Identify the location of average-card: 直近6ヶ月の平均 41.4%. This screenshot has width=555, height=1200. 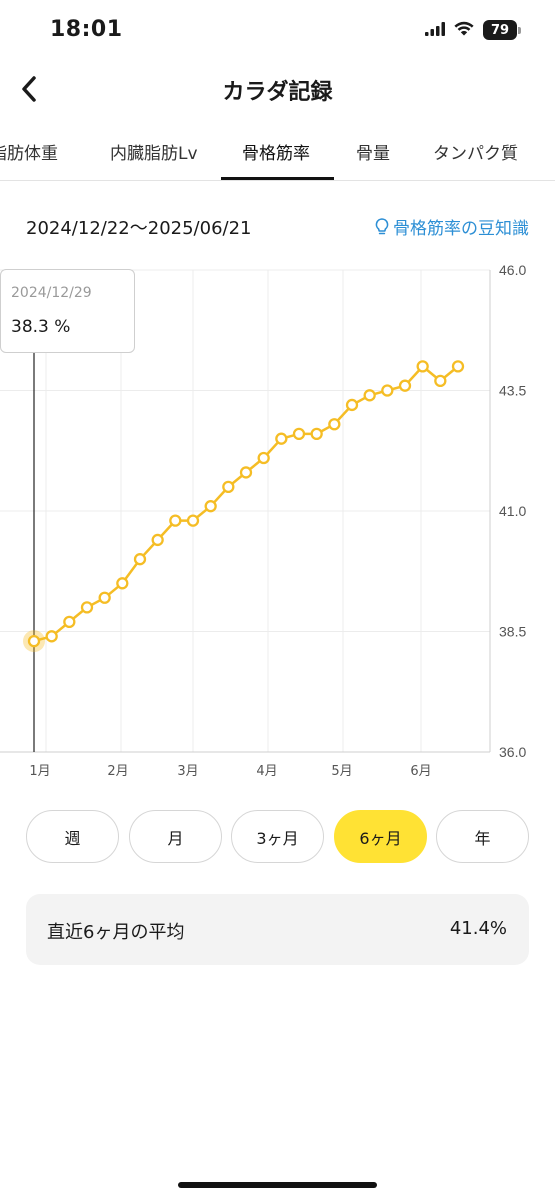
(277, 929).